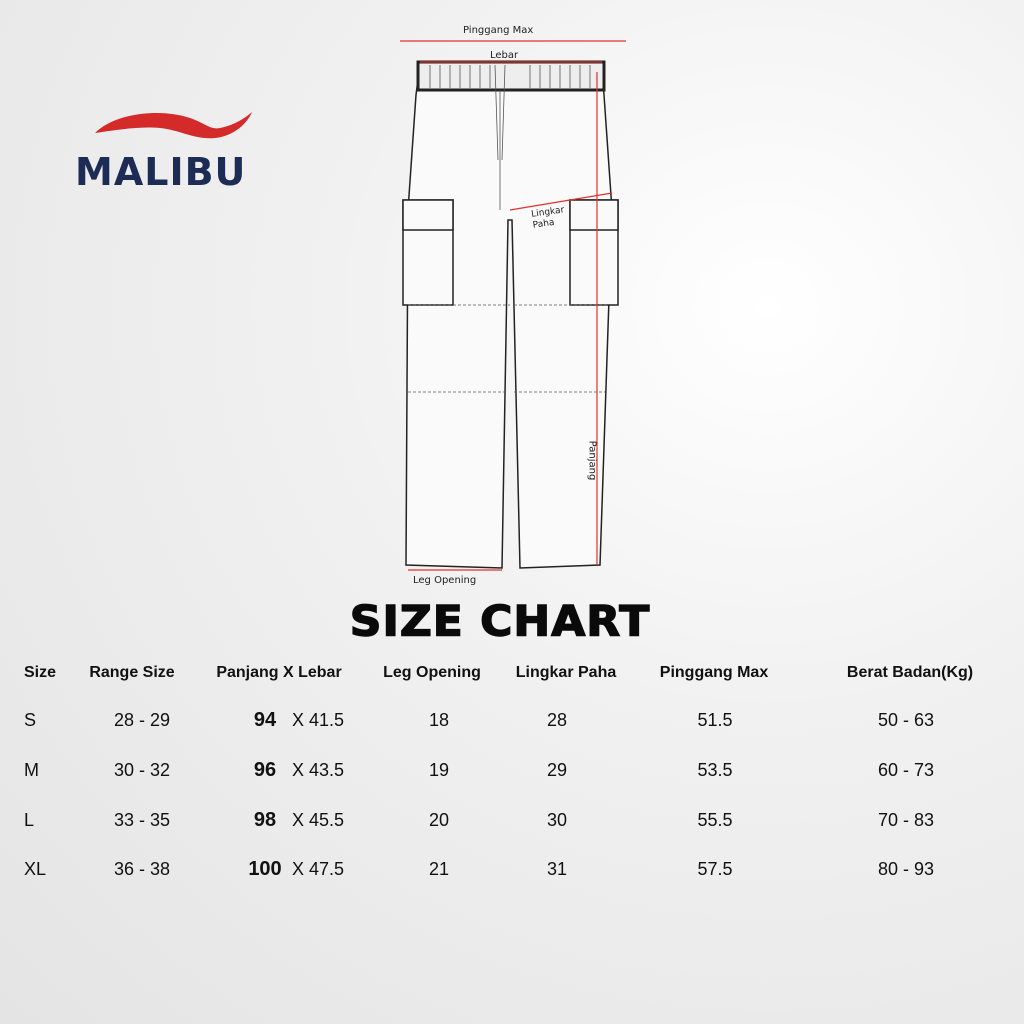 The height and width of the screenshot is (1024, 1024). Describe the element at coordinates (161, 172) in the screenshot. I see `brand-name: MALIBU` at that location.